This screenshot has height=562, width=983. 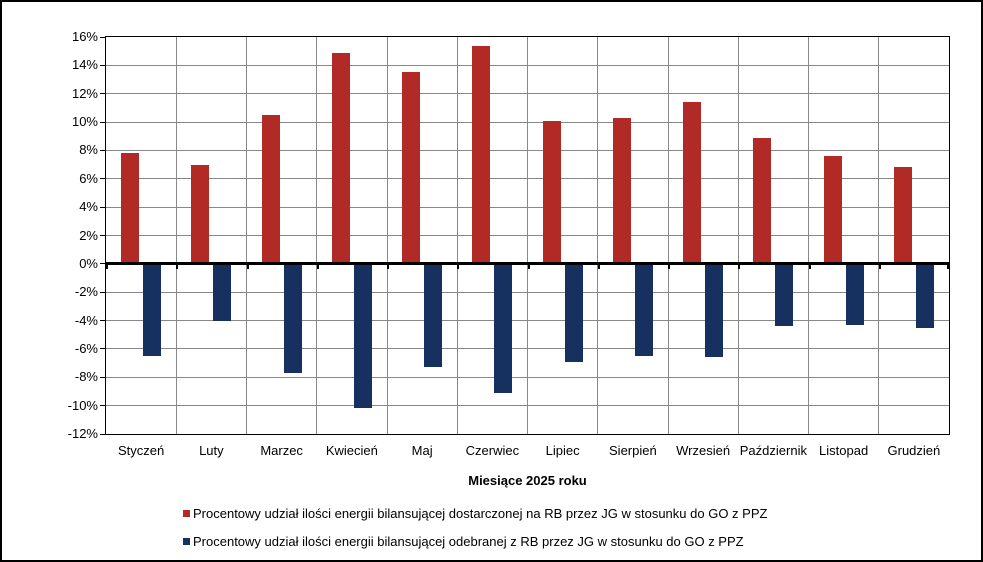 What do you see at coordinates (186, 541) in the screenshot?
I see `legend-marker-navy-icon` at bounding box center [186, 541].